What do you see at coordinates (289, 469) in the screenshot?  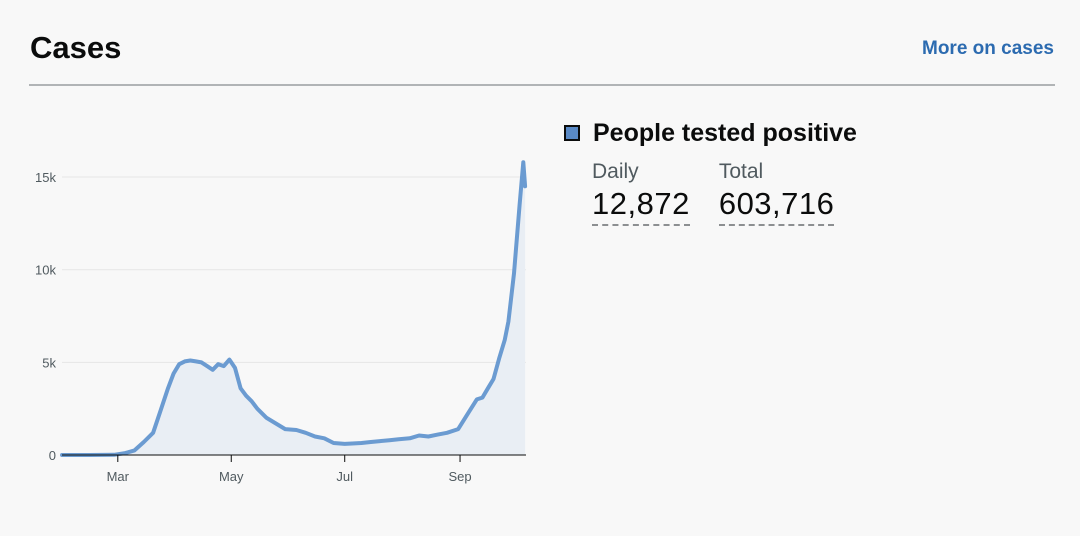 I see `x-axis-ticks: Mar May Jul Sep` at bounding box center [289, 469].